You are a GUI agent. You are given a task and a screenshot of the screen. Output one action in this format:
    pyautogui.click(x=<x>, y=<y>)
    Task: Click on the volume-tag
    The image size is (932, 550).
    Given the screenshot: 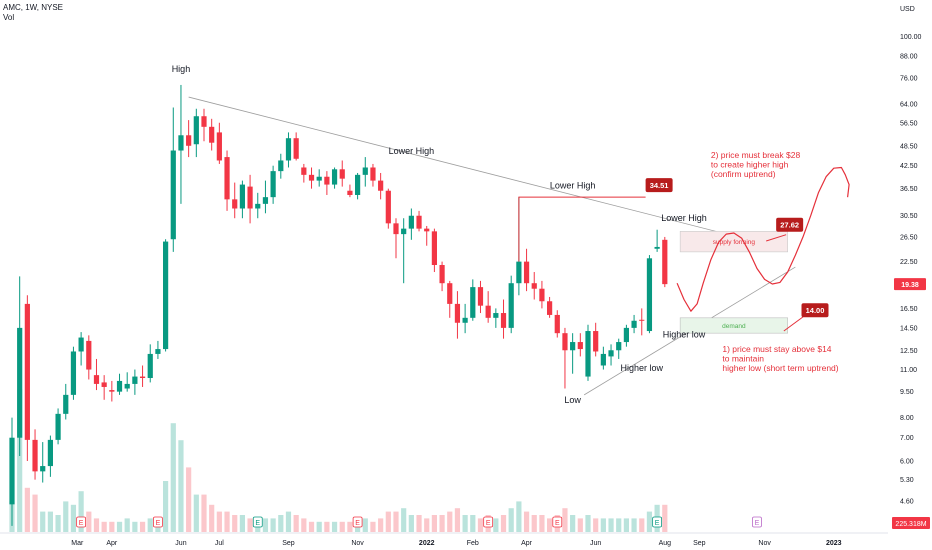 What is the action you would take?
    pyautogui.click(x=911, y=523)
    